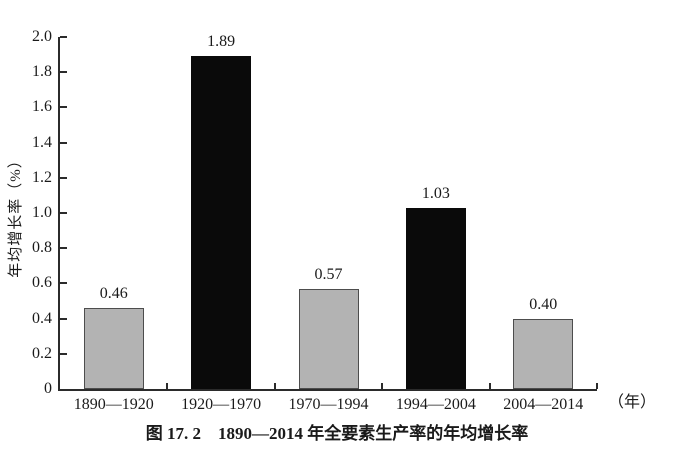 The width and height of the screenshot is (674, 458). What do you see at coordinates (42, 107) in the screenshot?
I see `y-axis-tick-label: 1.6` at bounding box center [42, 107].